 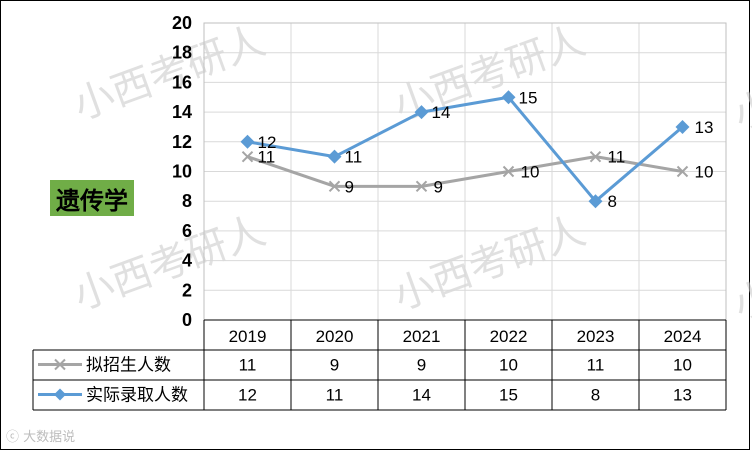 I want to click on logo-mark: ⓒ 大数据说, so click(x=40, y=435).